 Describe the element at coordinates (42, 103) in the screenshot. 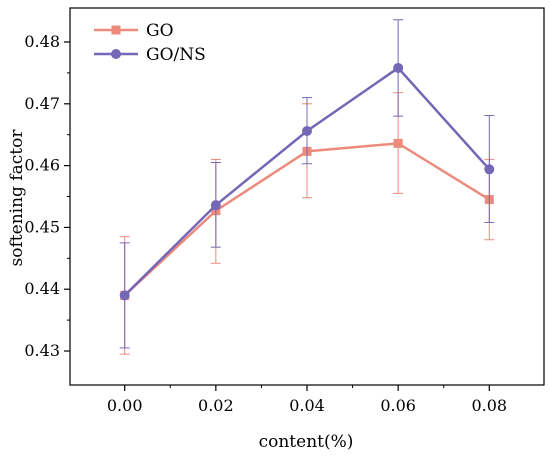

I see `y-tick-label: 0.47` at that location.